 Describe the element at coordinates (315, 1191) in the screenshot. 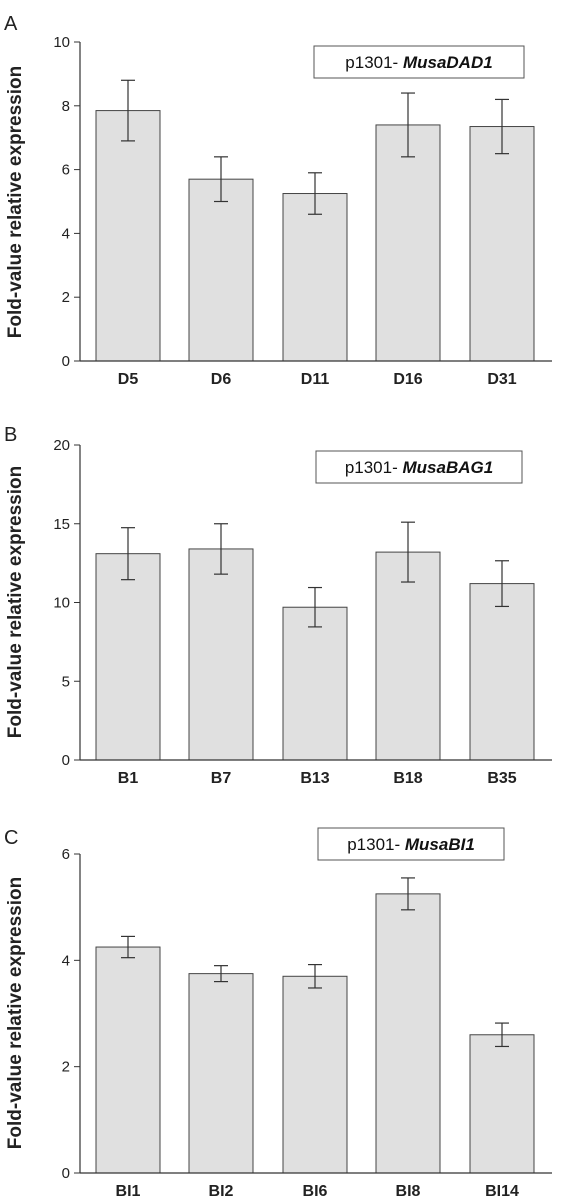

I see `x-tick-label: BI6` at that location.